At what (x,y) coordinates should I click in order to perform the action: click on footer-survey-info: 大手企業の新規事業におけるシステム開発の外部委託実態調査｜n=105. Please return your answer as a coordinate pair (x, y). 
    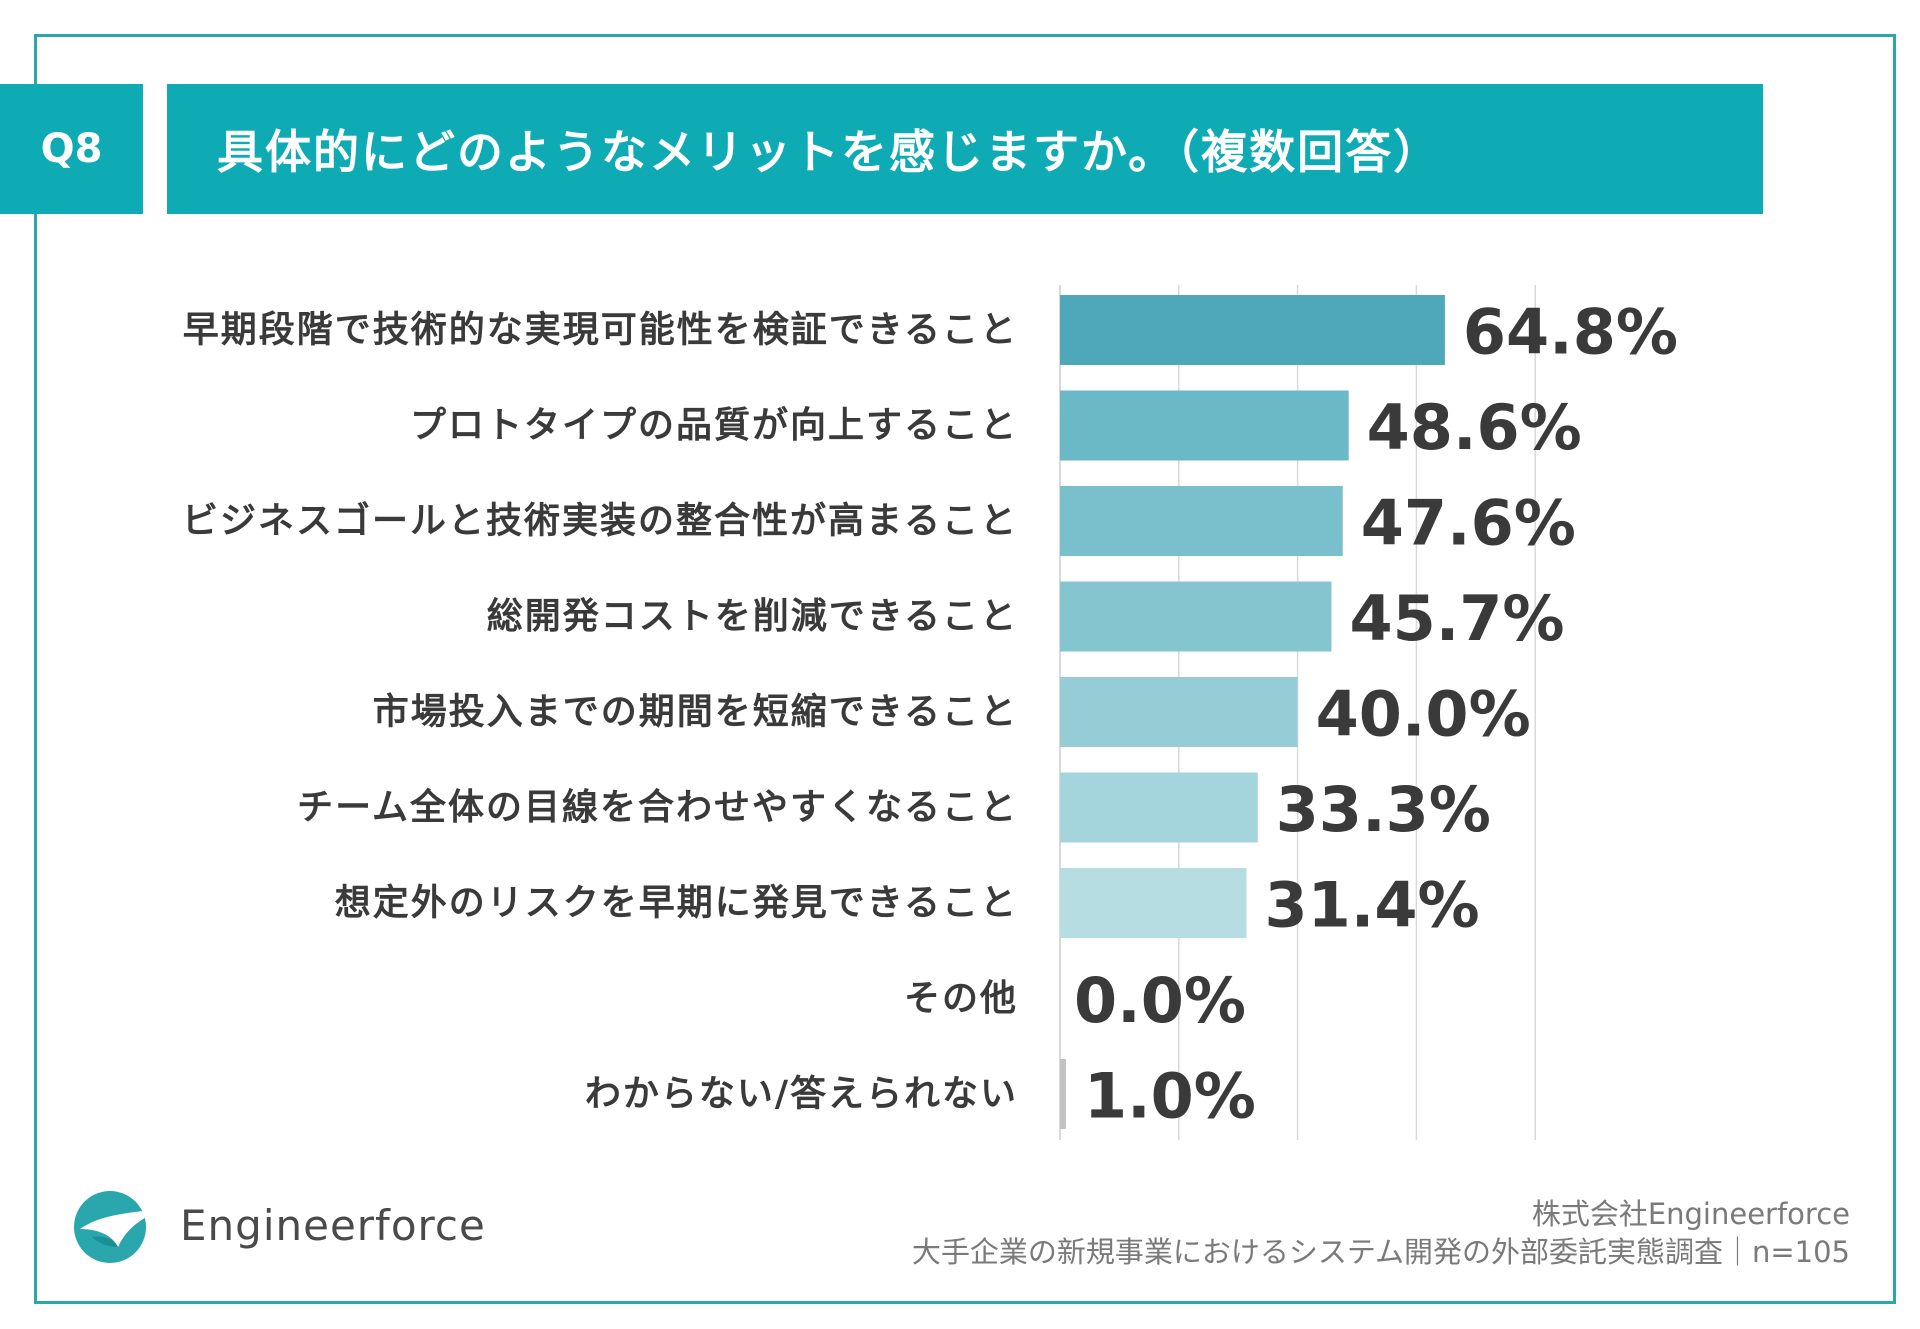
    Looking at the image, I should click on (1380, 1252).